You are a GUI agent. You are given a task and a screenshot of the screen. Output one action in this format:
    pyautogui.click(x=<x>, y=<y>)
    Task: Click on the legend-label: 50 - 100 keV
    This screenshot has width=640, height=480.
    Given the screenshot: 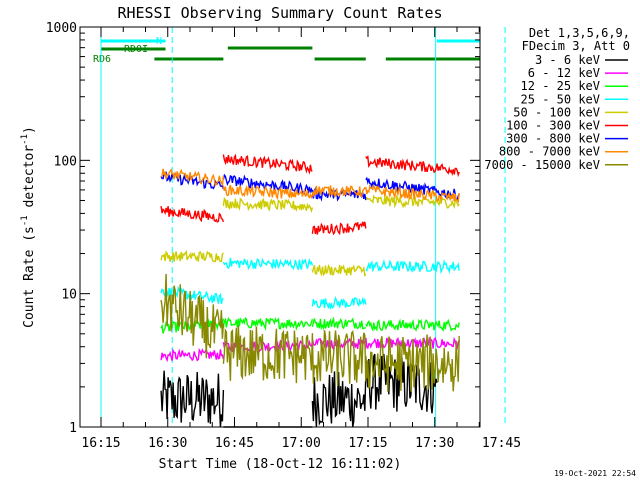 What is the action you would take?
    pyautogui.click(x=556, y=112)
    